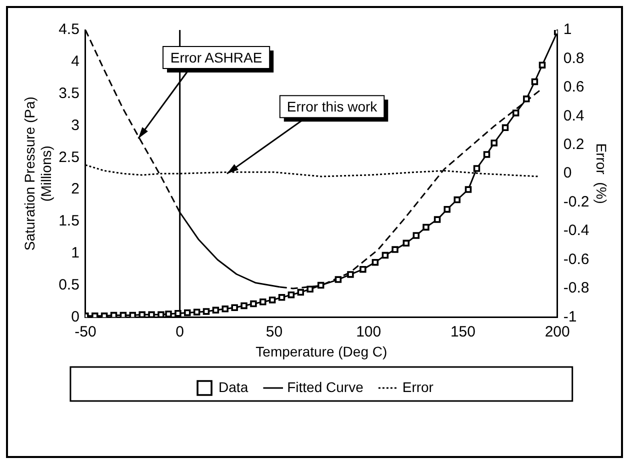 Image resolution: width=631 pixels, height=465 pixels. What do you see at coordinates (180, 331) in the screenshot?
I see `x-tick-label: 0` at bounding box center [180, 331].